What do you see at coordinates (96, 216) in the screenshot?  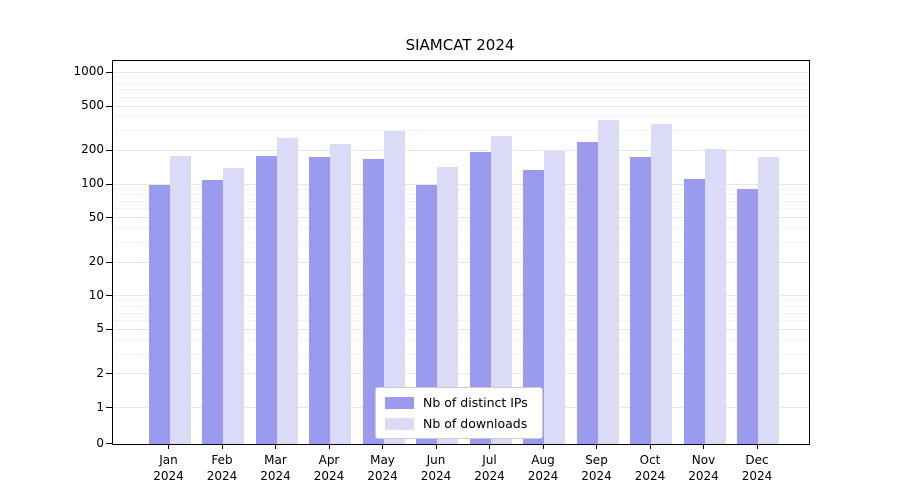 I see `y-tick-label: 50` at bounding box center [96, 216].